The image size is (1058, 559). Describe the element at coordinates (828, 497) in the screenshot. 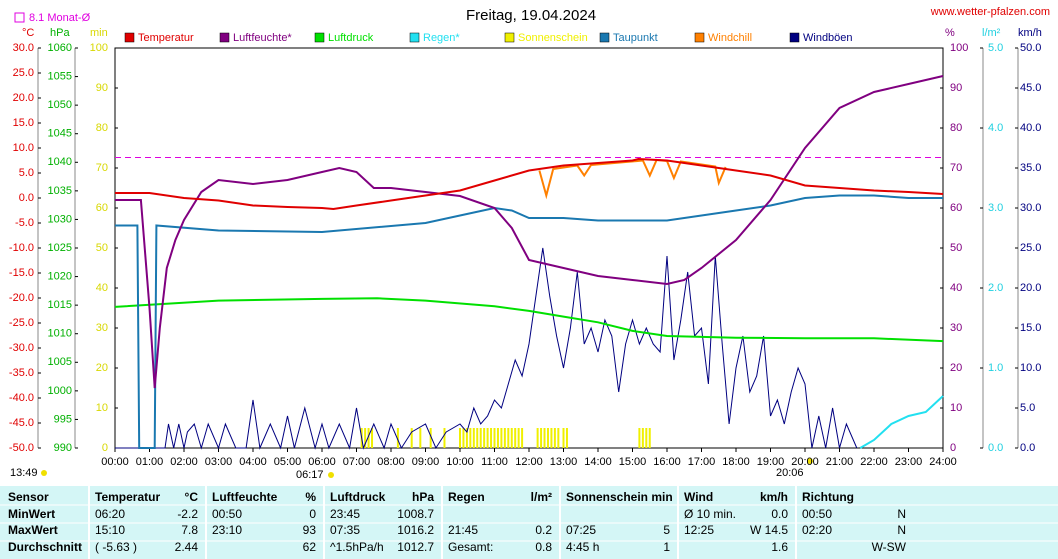

I see `table-cell: Richtung` at that location.